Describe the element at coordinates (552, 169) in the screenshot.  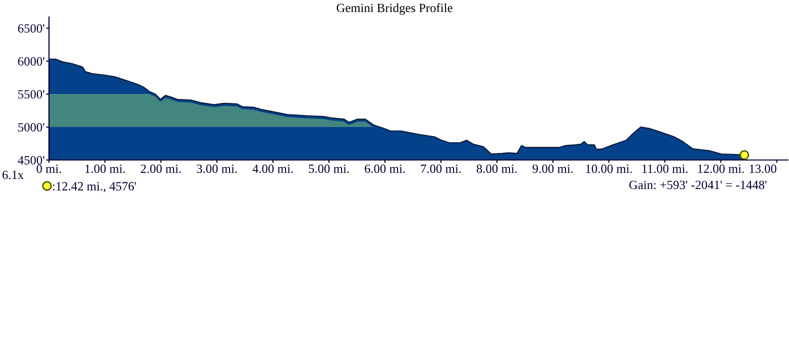
I see `x-tick-label: 9.00 mi.` at that location.